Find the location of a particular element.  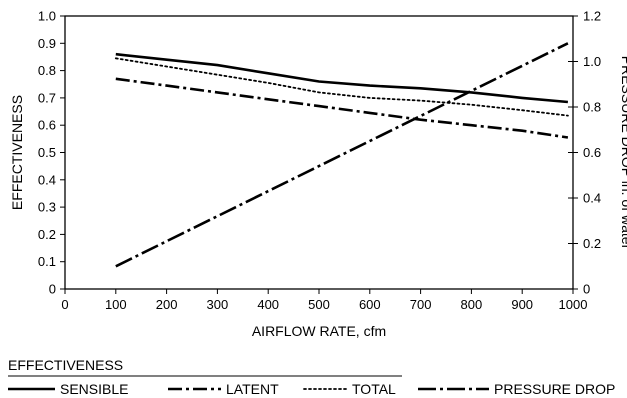

left-axis-ticks: 0 0.1 0.2 0.3 0.4 0.5 0.6 0.7 0.8 0.9 1.0 is located at coordinates (51, 153).